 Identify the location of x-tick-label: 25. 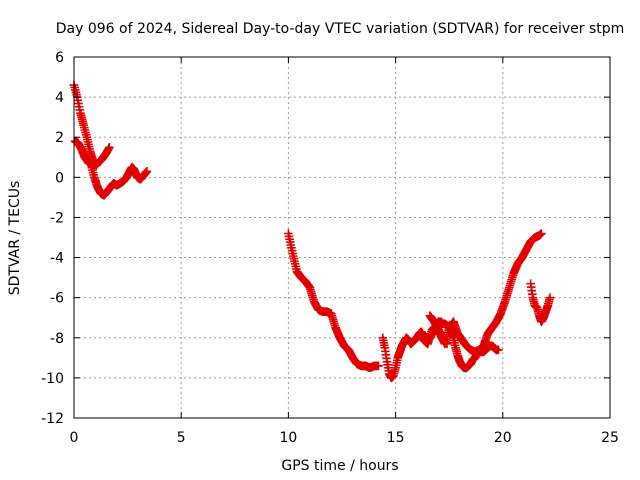
(610, 438).